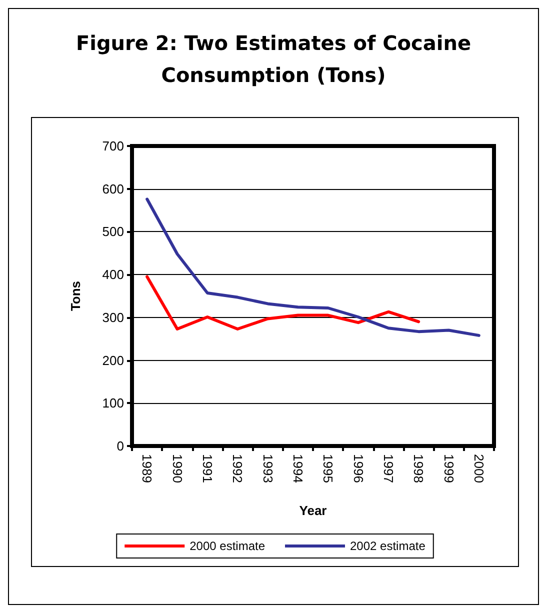 The width and height of the screenshot is (547, 613). I want to click on x-tick-label: 1996, so click(358, 468).